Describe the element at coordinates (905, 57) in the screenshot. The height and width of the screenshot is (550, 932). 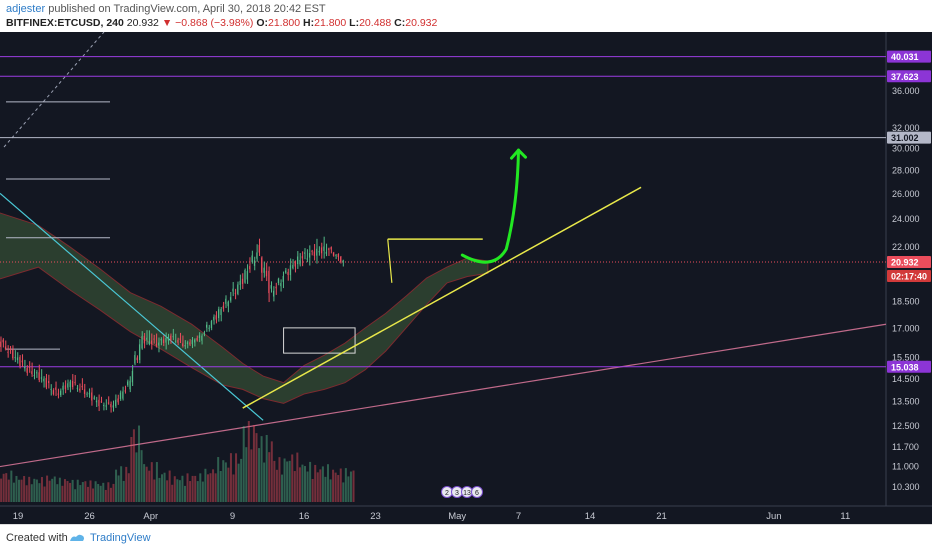
I see `price-label-text: 40.031` at that location.